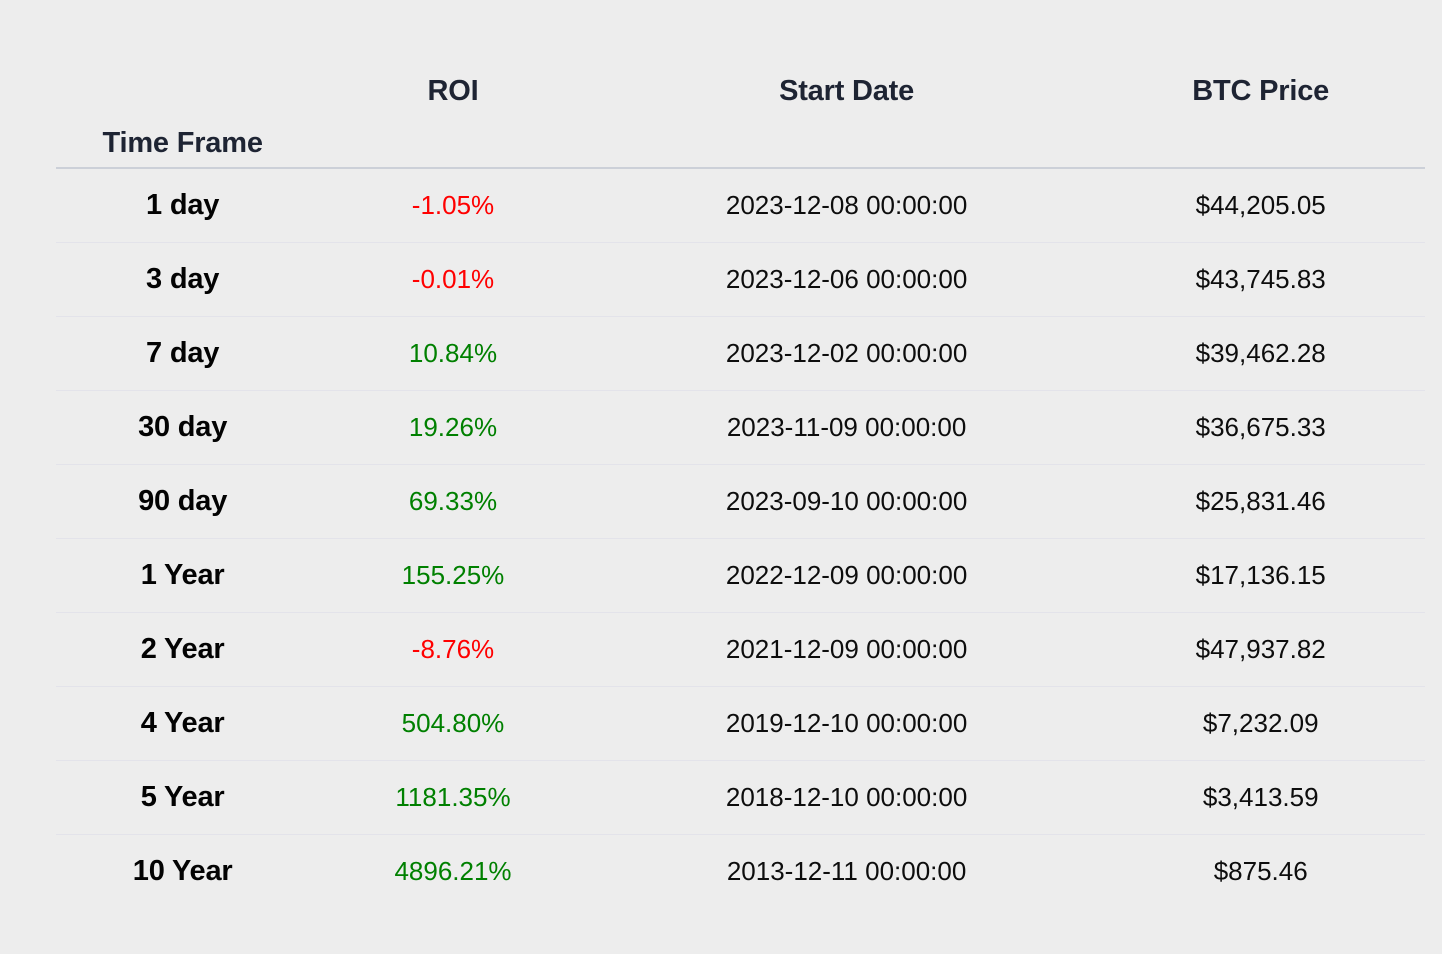 The image size is (1442, 954). Describe the element at coordinates (1260, 205) in the screenshot. I see `btc-price-cell: $44,205.05` at that location.